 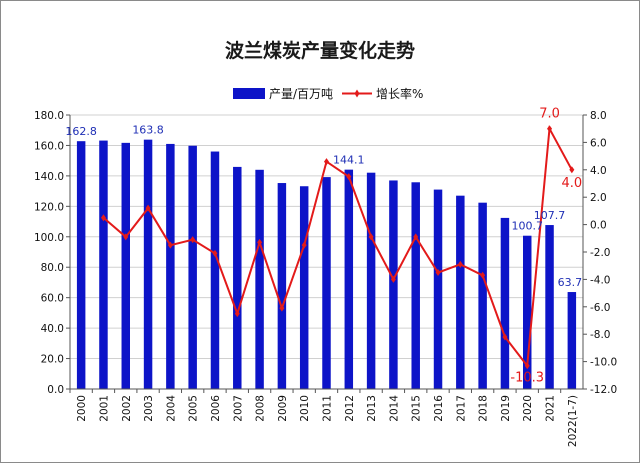 I want to click on right-tick-label: 6.0, so click(x=598, y=143).